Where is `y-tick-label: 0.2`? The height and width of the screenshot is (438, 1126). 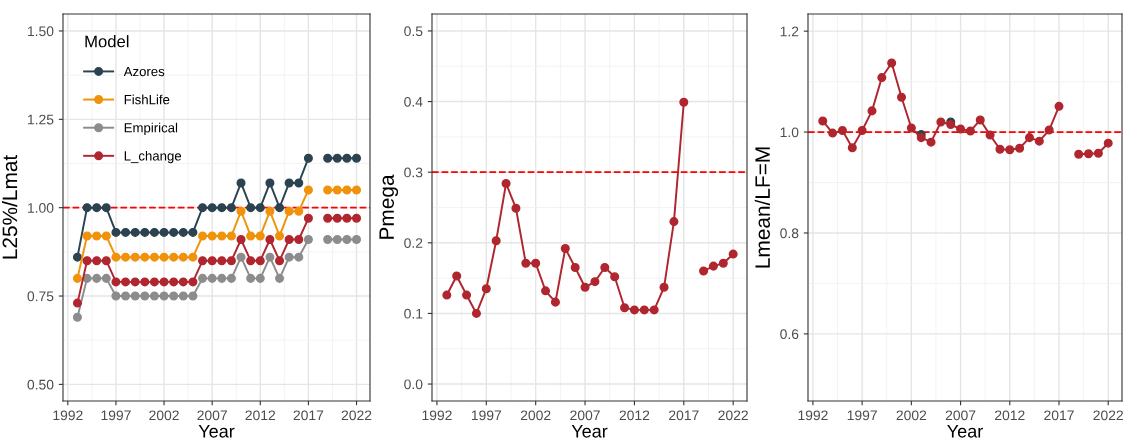 y-tick-label: 0.2 is located at coordinates (413, 243).